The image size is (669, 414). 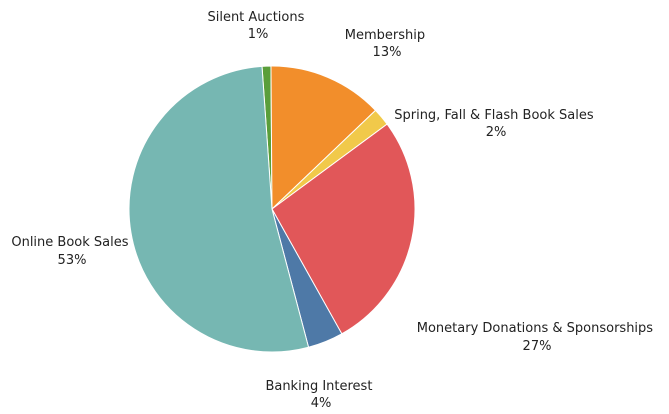 What do you see at coordinates (537, 337) in the screenshot?
I see `label-monetary-donations-sponsorships: Monetary Donations & Sponsorships 27%` at bounding box center [537, 337].